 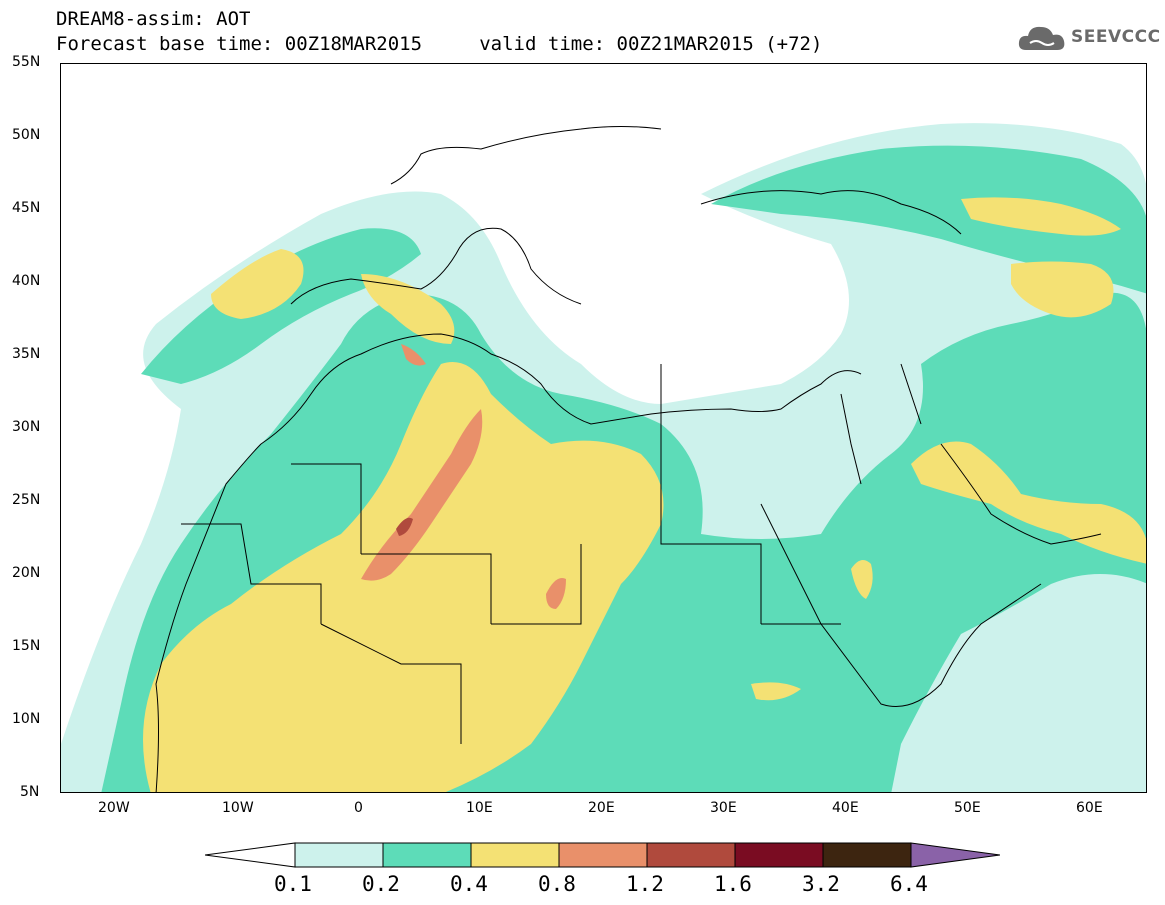 I want to click on lat-label: 5N, so click(x=30, y=792).